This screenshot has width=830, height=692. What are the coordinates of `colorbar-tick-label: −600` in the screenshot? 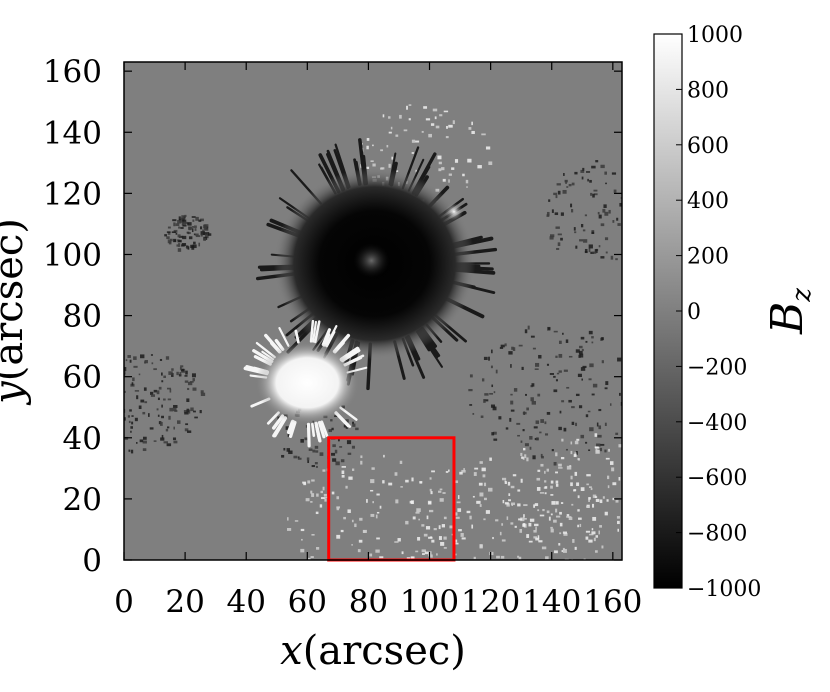 It's located at (717, 478).